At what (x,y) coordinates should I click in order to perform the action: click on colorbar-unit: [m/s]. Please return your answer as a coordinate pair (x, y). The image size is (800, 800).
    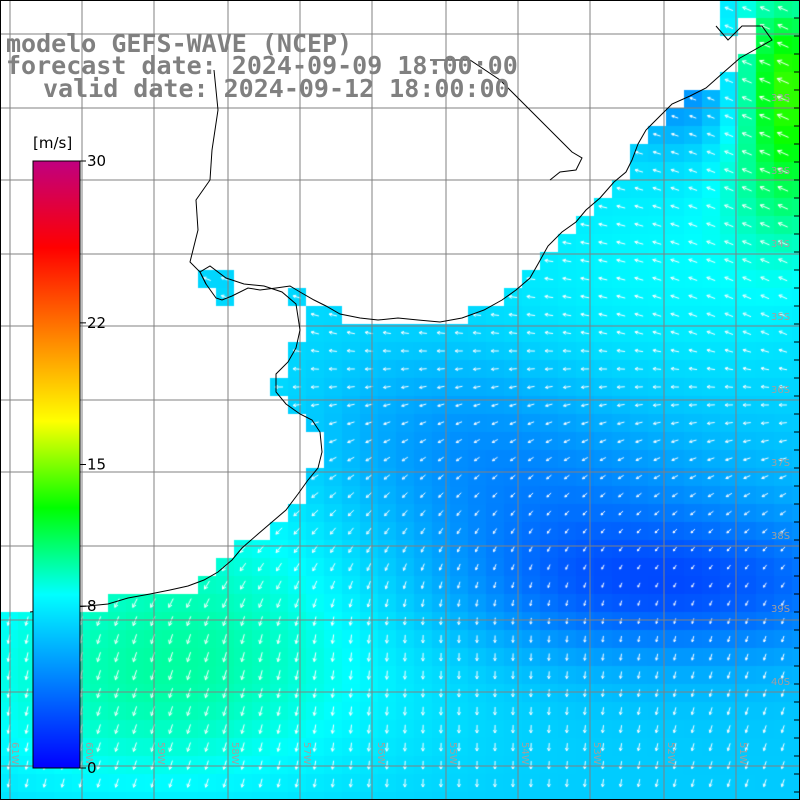
    Looking at the image, I should click on (52, 143).